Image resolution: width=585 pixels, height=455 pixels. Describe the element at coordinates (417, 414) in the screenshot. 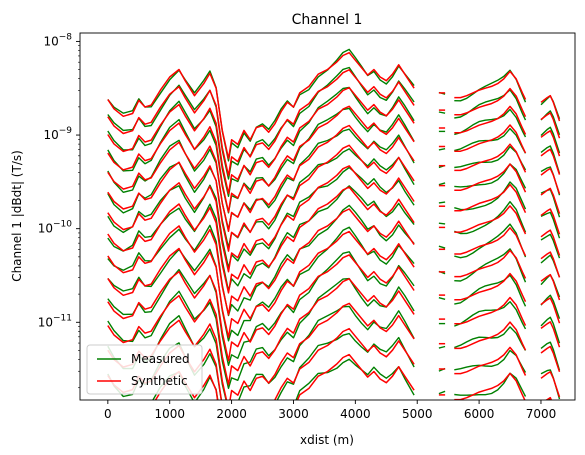

I see `x-tick-label: 5000` at that location.